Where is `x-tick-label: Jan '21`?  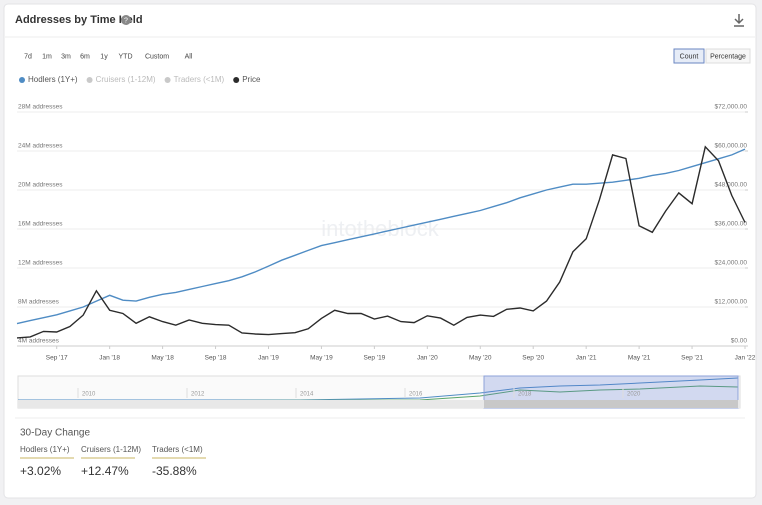 x-tick-label: Jan '21 is located at coordinates (586, 358).